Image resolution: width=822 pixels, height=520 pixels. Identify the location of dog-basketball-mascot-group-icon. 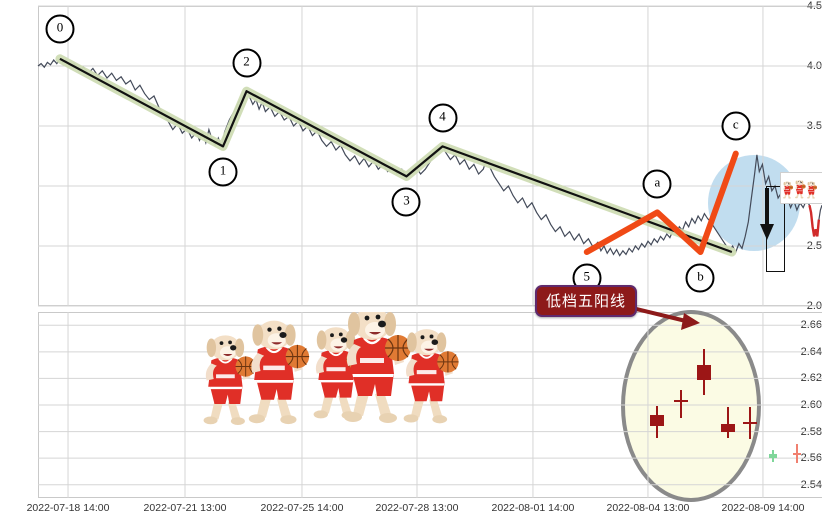
(331, 369).